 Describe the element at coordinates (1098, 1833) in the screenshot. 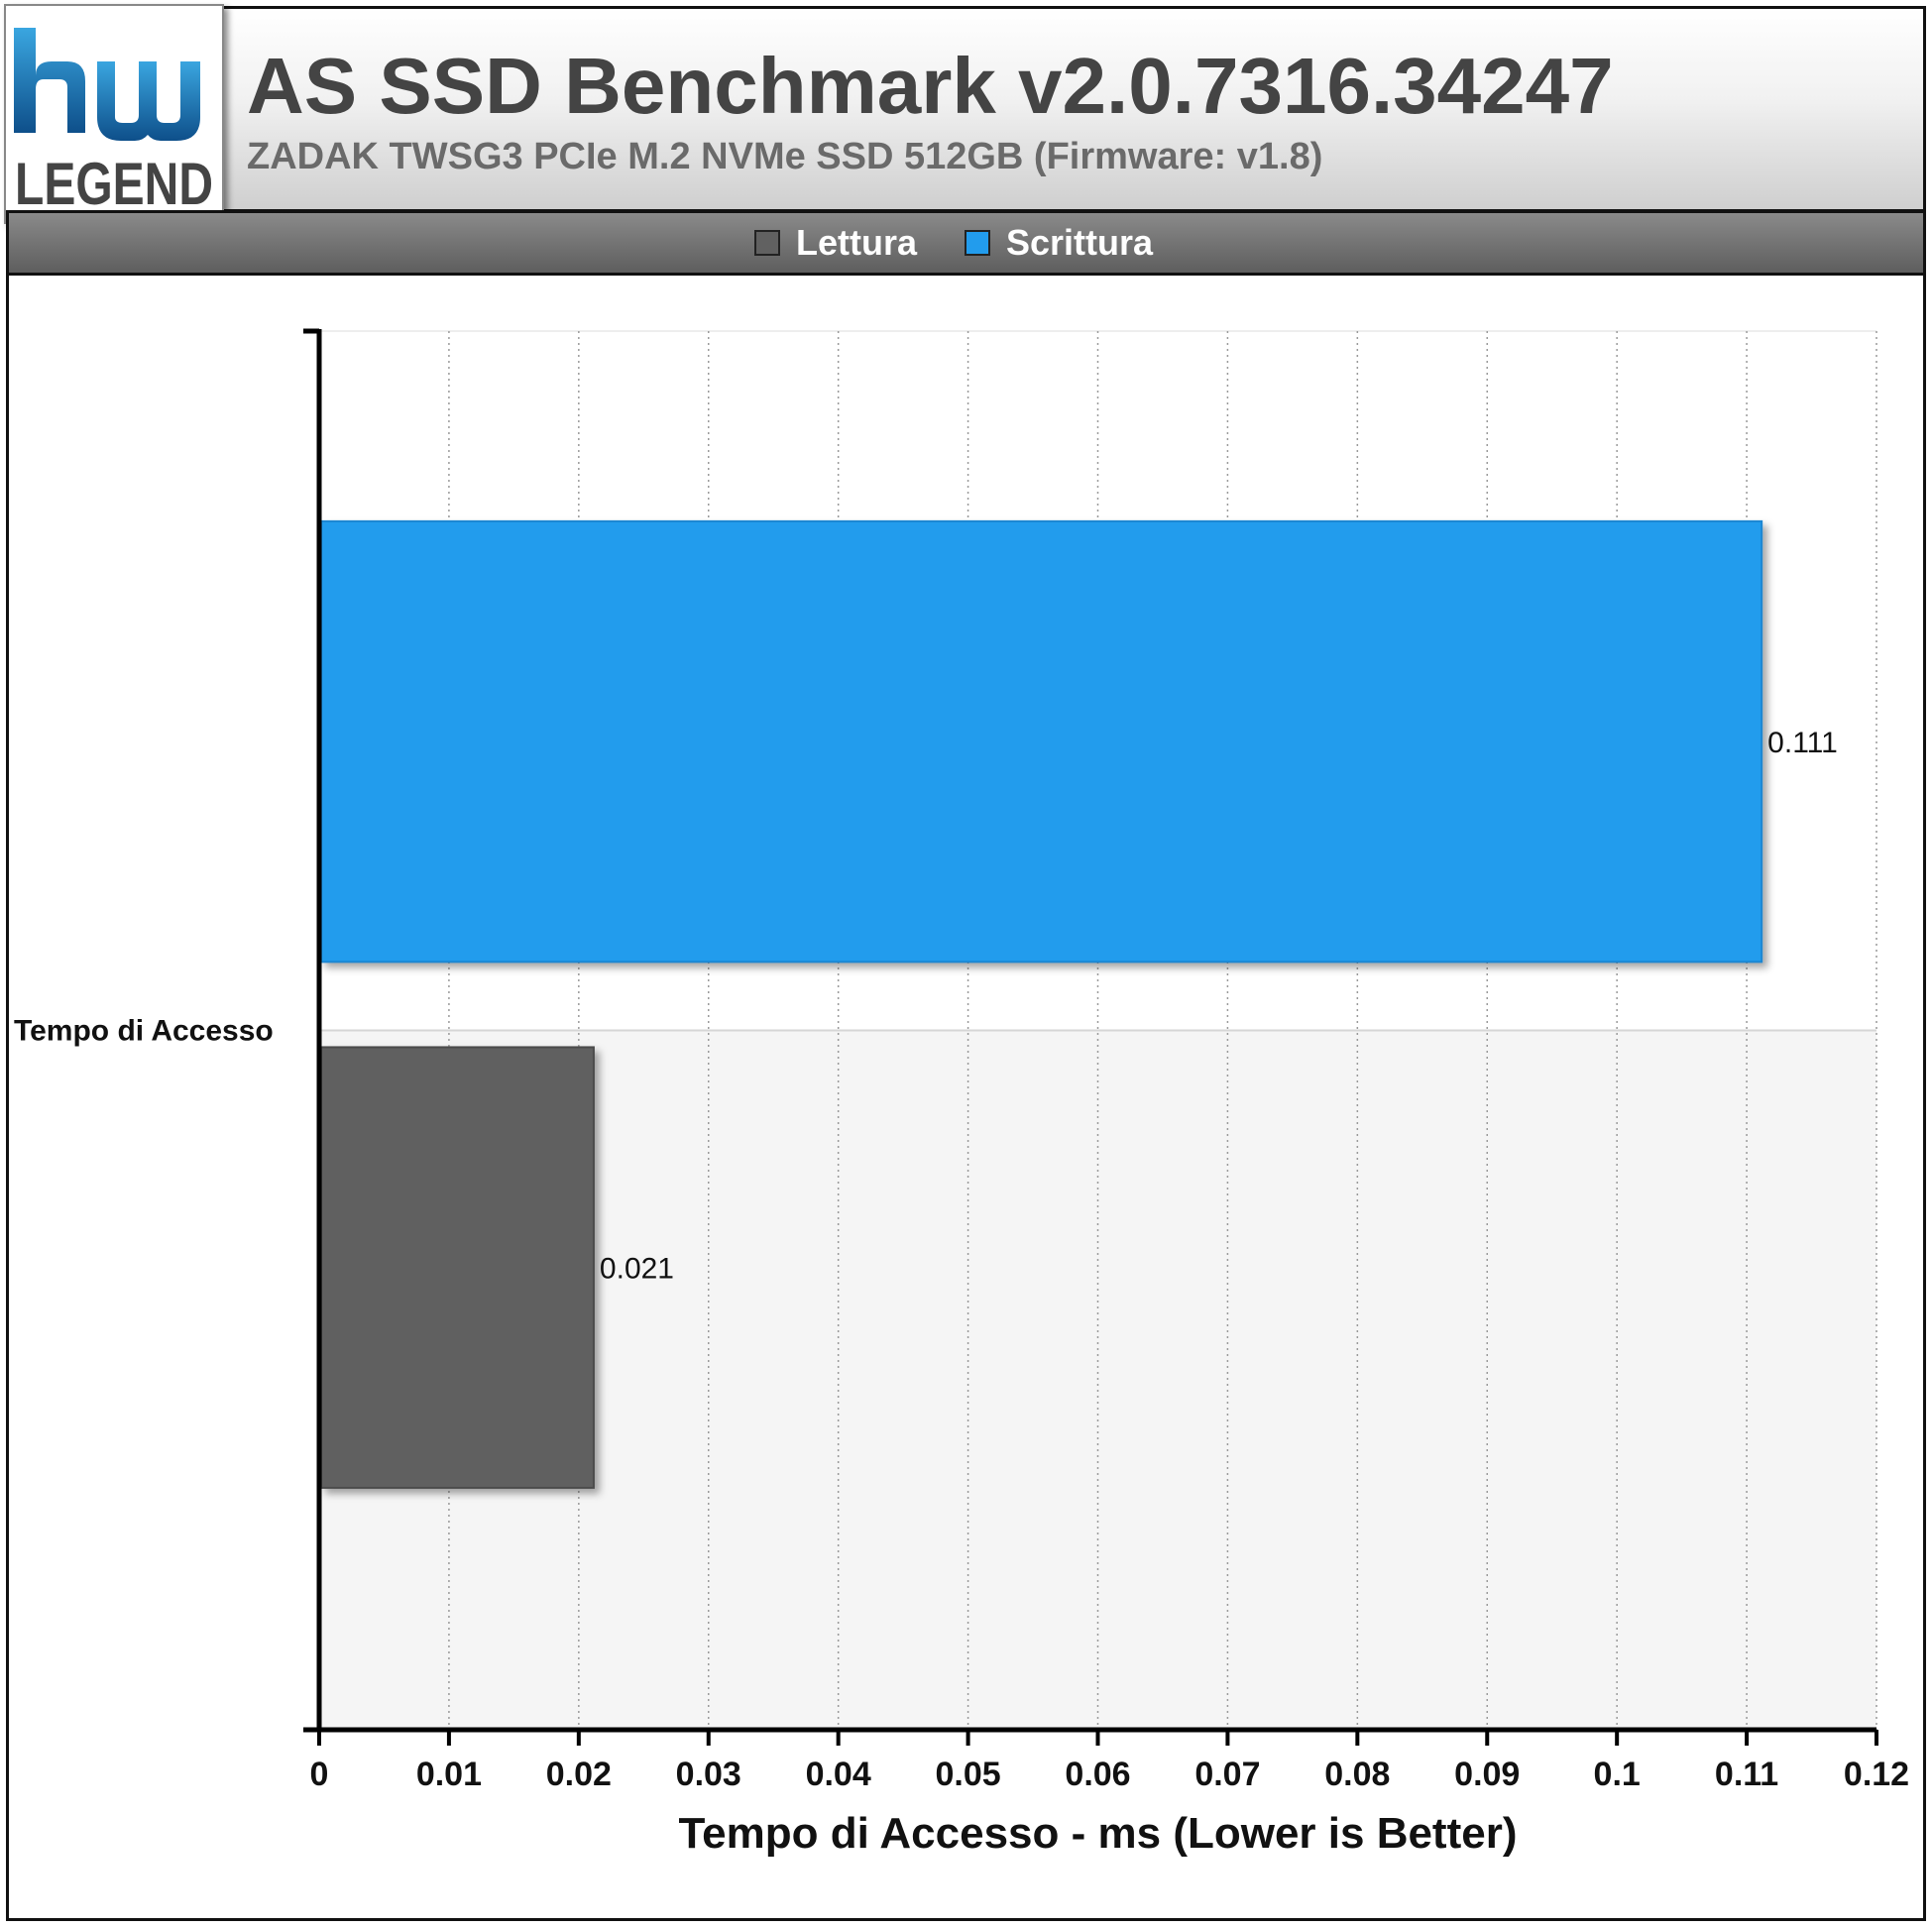

I see `x-axis-title: Tempo di Accesso - ms (Lower is Better)` at that location.